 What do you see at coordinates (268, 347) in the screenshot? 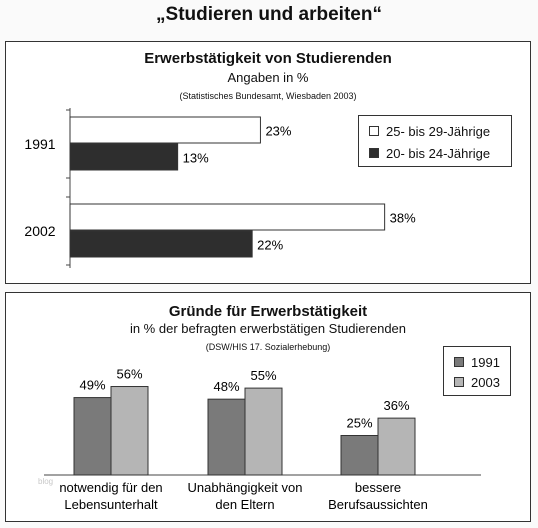
I see `chart2-source: (DSW/HIS 17. Sozialerhebung)` at bounding box center [268, 347].